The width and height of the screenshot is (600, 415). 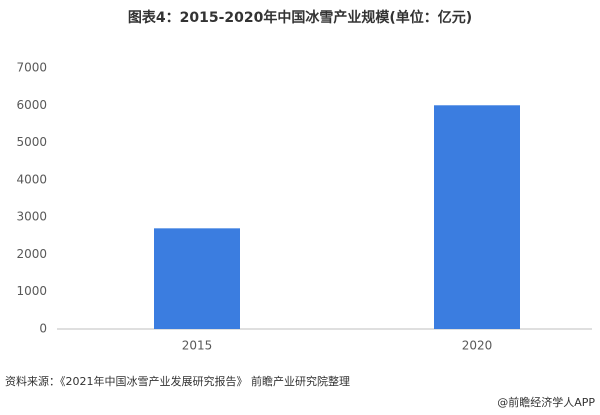 I want to click on chart-title: 图表4：2015-2020年中国冰雪产业规模(单位：亿元), so click(x=300, y=17).